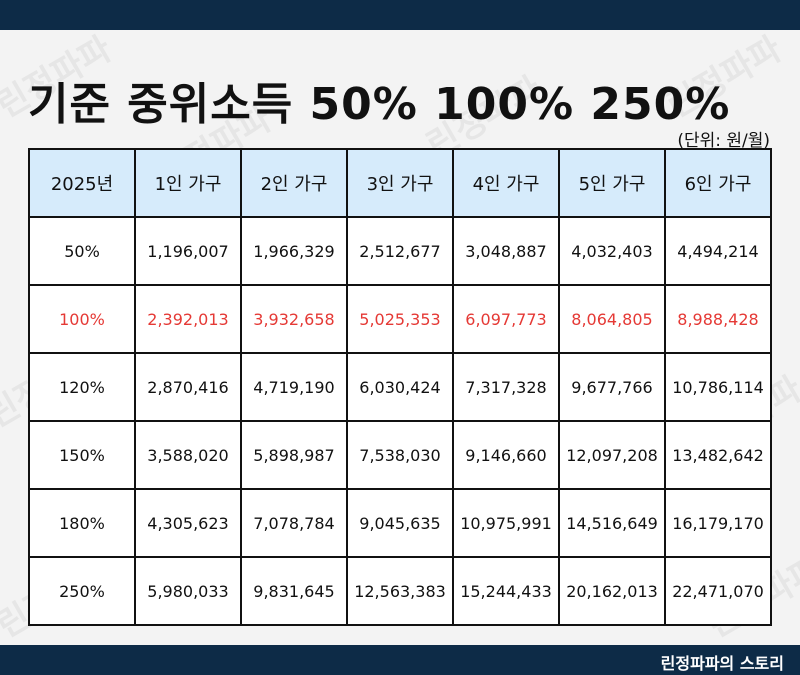  Describe the element at coordinates (612, 183) in the screenshot. I see `header-cell: 5인 가구` at that location.